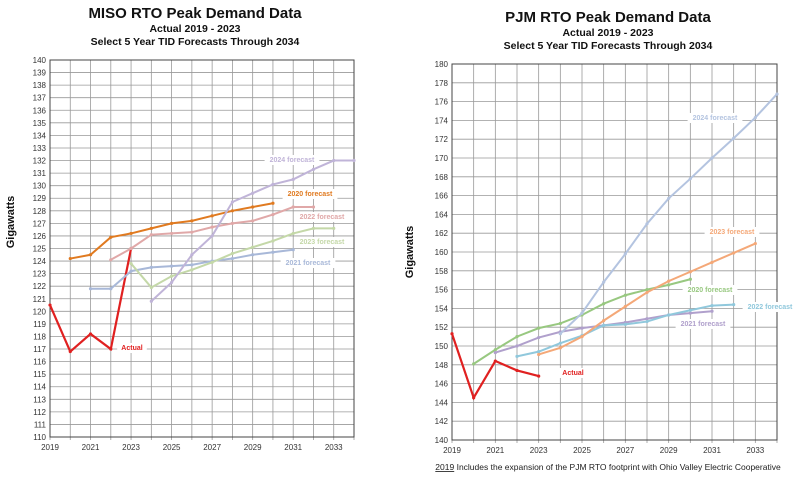 The image size is (800, 480). I want to click on pjm-chart-title: PJM RTO Peak Demand Data, so click(608, 17).